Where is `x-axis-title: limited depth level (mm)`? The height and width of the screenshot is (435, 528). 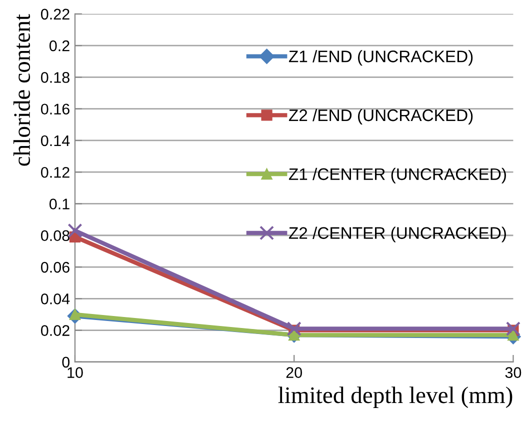 x-axis-title: limited depth level (mm) is located at coordinates (395, 397).